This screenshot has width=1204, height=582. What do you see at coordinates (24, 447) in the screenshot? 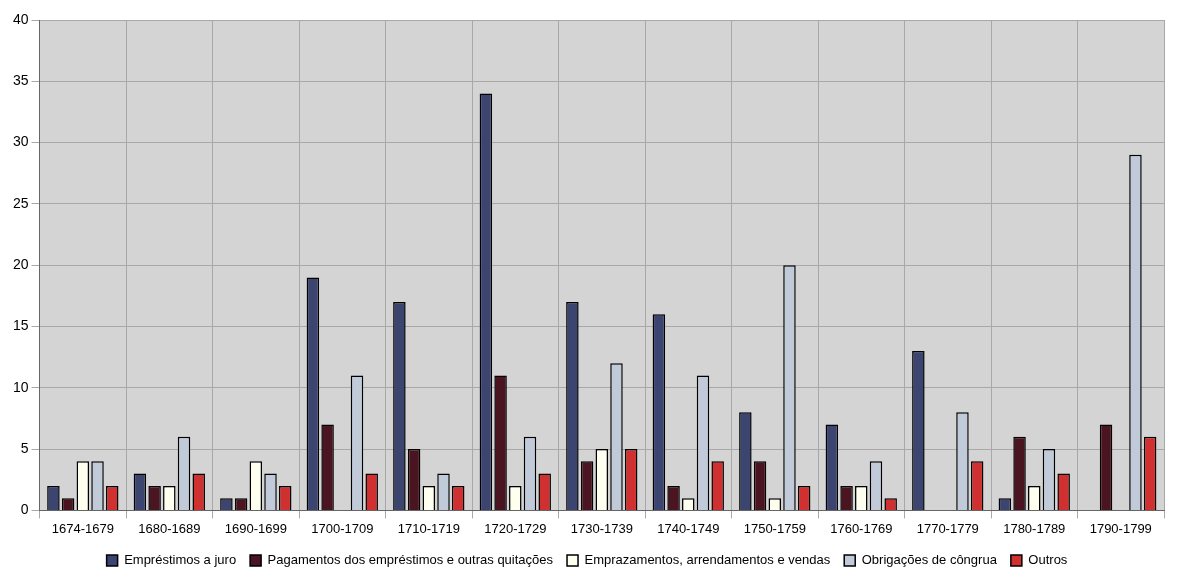
I see `y-tick-label: 5` at bounding box center [24, 447].